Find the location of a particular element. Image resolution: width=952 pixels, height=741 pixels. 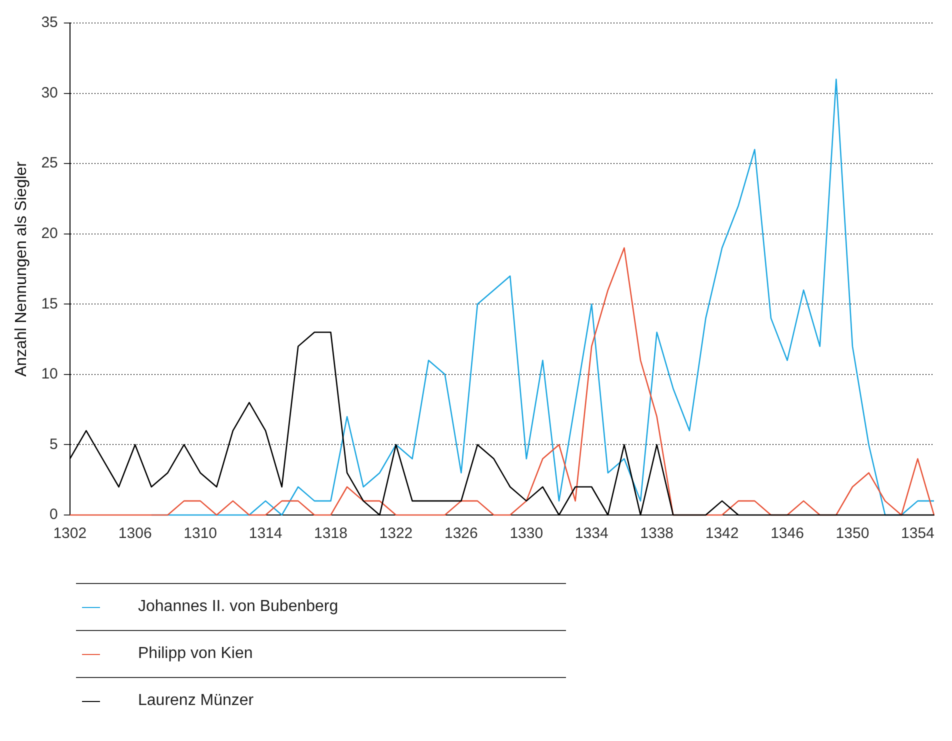

y-axis-title: Anzahl Nennungen als Siegler is located at coordinates (21, 268).